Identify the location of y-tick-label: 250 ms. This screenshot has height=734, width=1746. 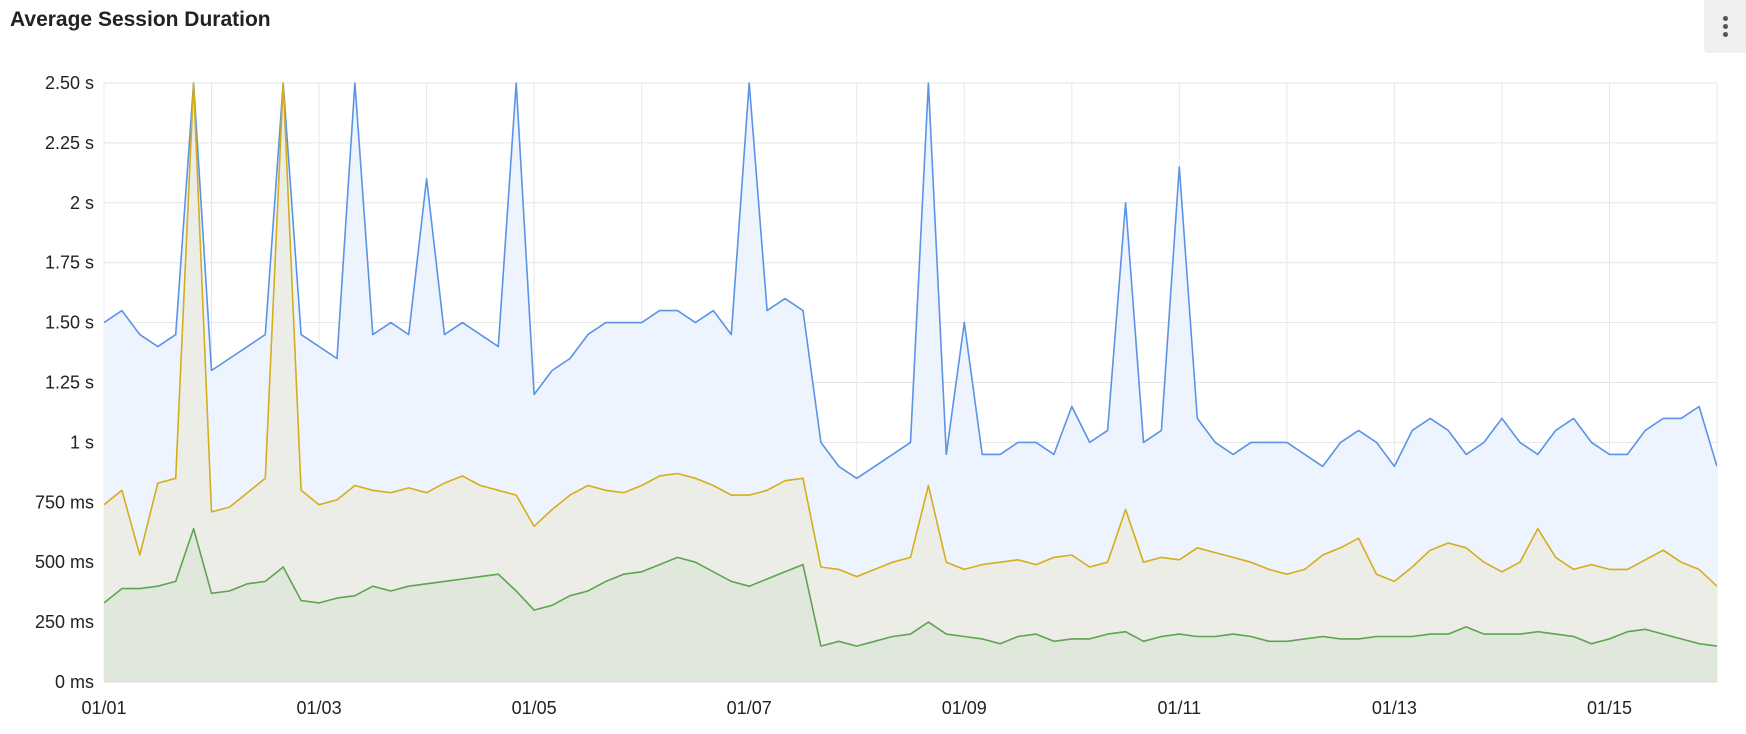
(64, 622).